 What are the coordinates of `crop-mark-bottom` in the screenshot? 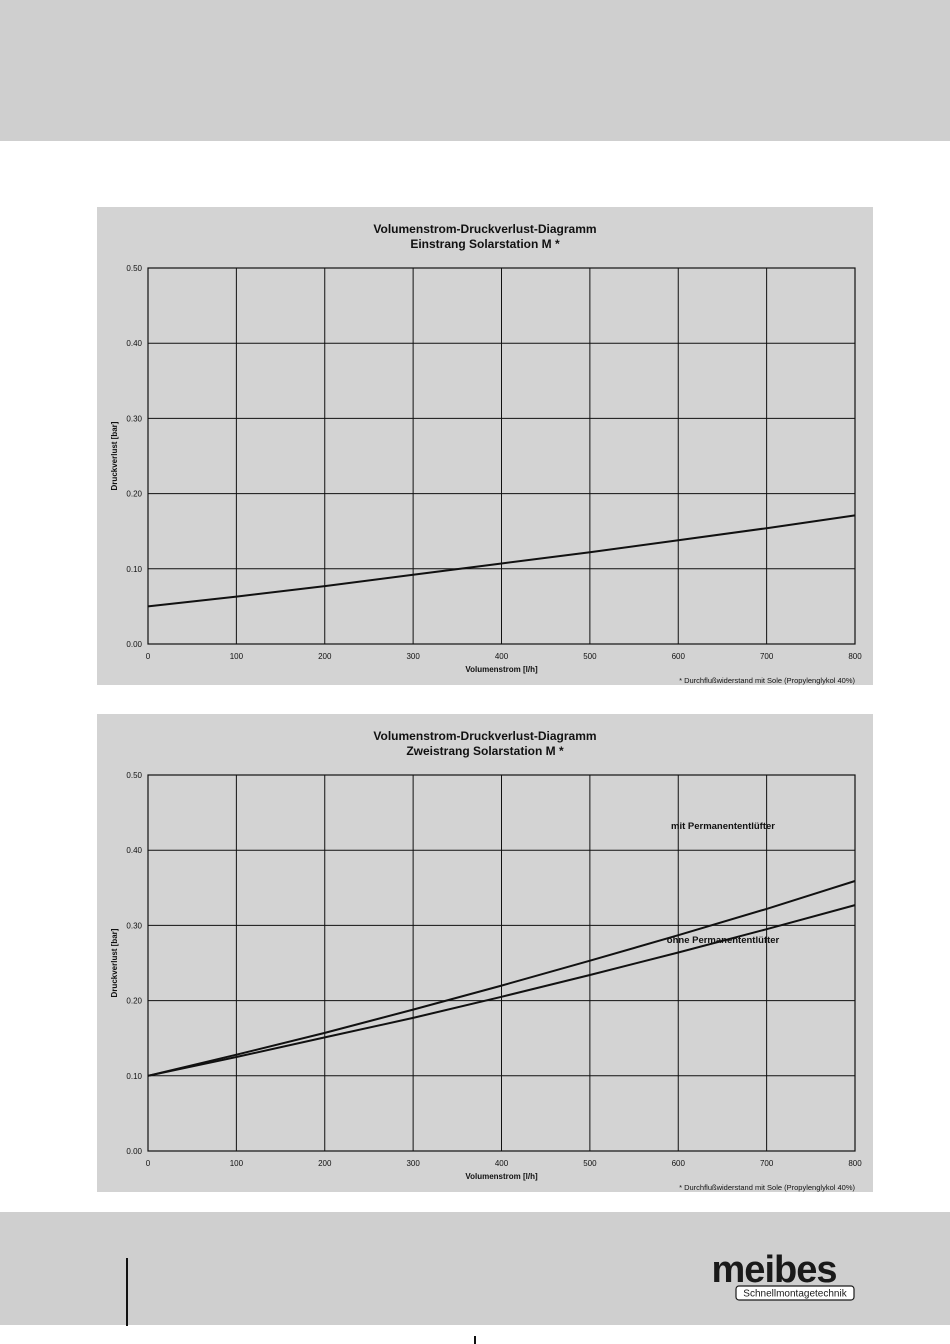 It's located at (475, 1340).